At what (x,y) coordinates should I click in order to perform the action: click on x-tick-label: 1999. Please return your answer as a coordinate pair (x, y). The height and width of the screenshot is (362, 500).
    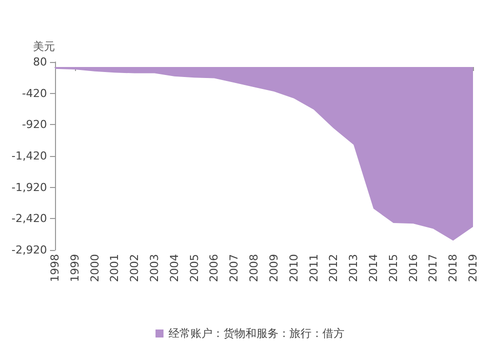
    Looking at the image, I should click on (75, 268).